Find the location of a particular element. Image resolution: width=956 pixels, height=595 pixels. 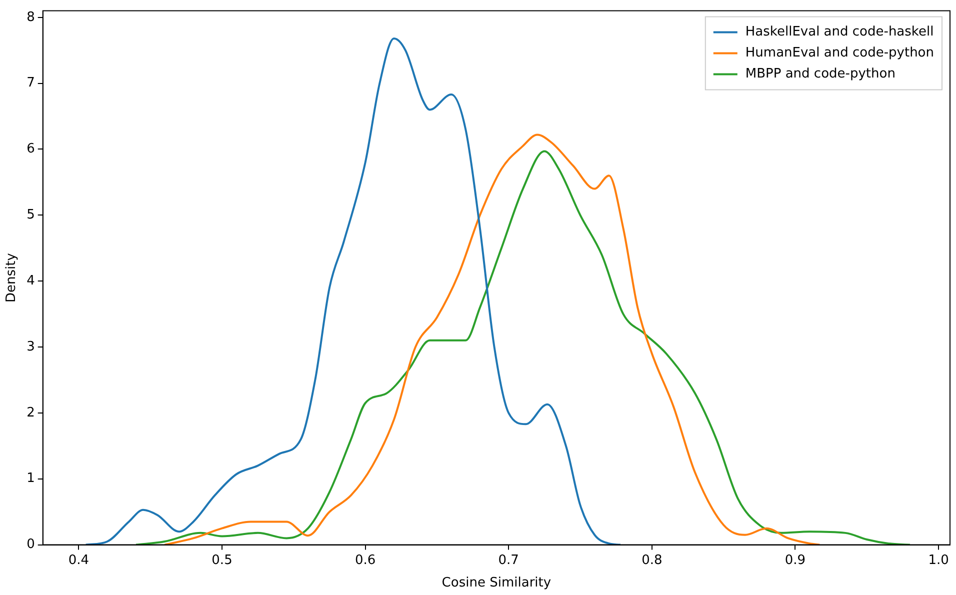

y-tick-label: 3 is located at coordinates (30, 346).